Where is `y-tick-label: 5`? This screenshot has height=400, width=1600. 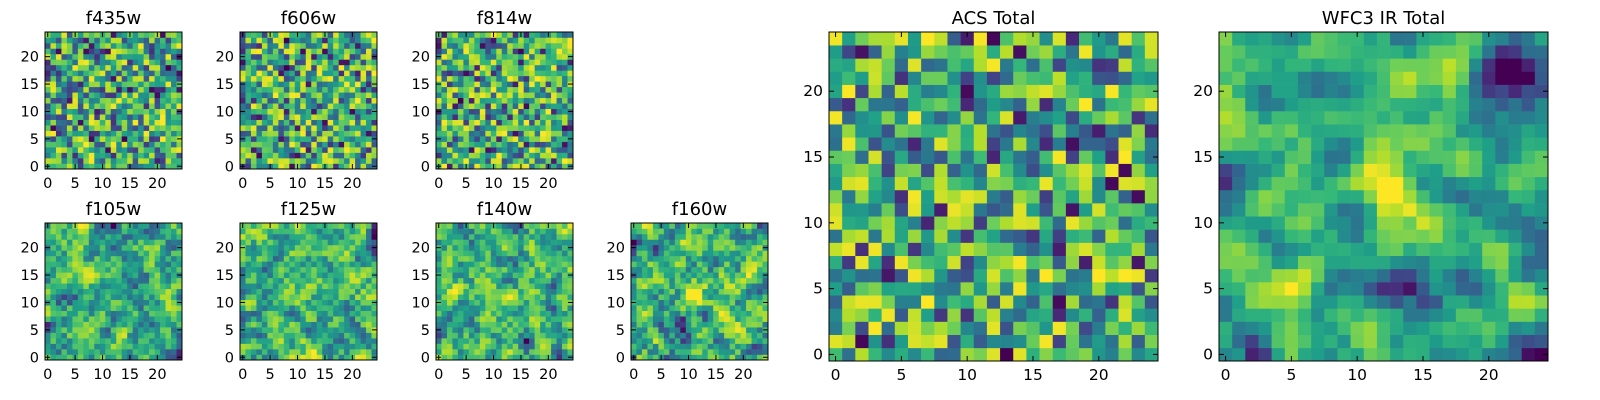
y-tick-label: 5 is located at coordinates (229, 331).